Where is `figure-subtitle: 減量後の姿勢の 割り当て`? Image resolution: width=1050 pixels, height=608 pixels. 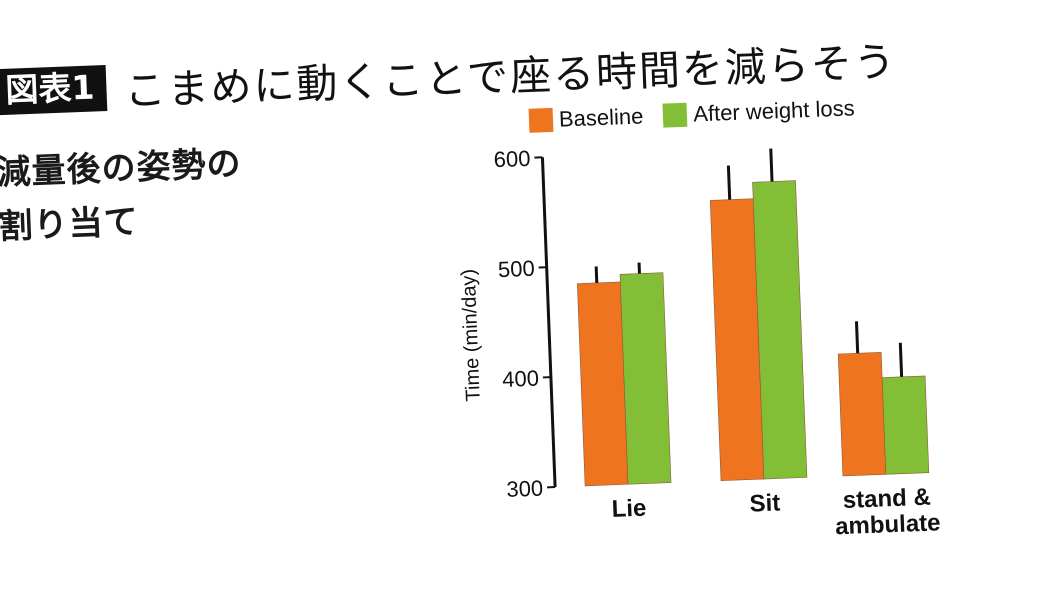
figure-subtitle: 減量後の姿勢の 割り当て is located at coordinates (122, 196).